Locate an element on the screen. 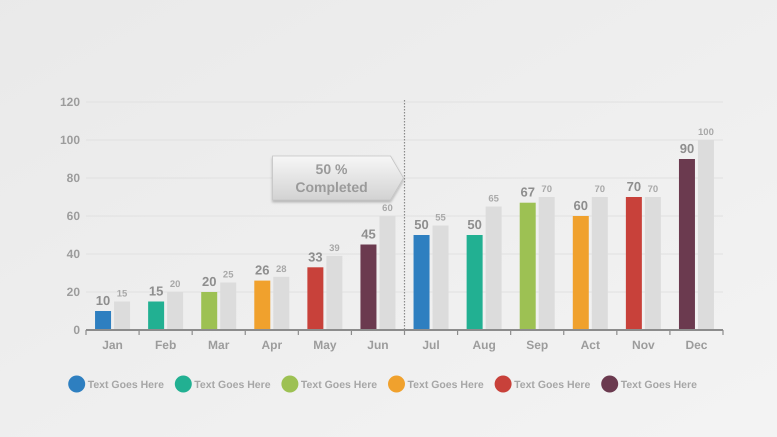  x-tick-label: Feb is located at coordinates (165, 345).